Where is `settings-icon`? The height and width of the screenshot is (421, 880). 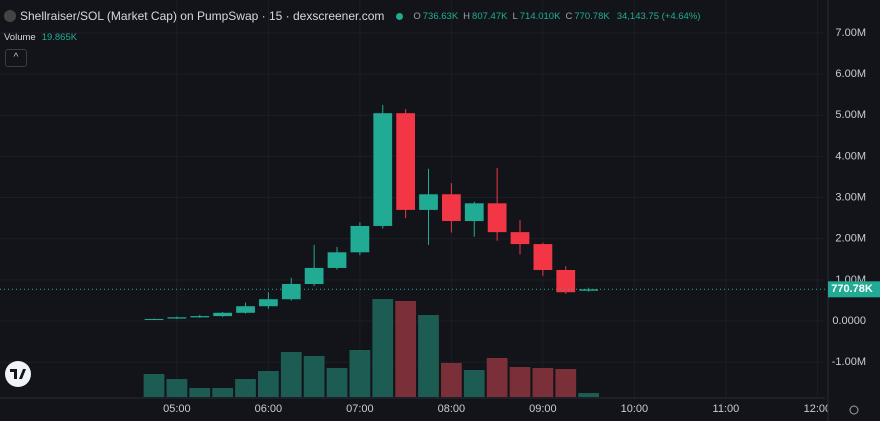 settings-icon is located at coordinates (854, 410).